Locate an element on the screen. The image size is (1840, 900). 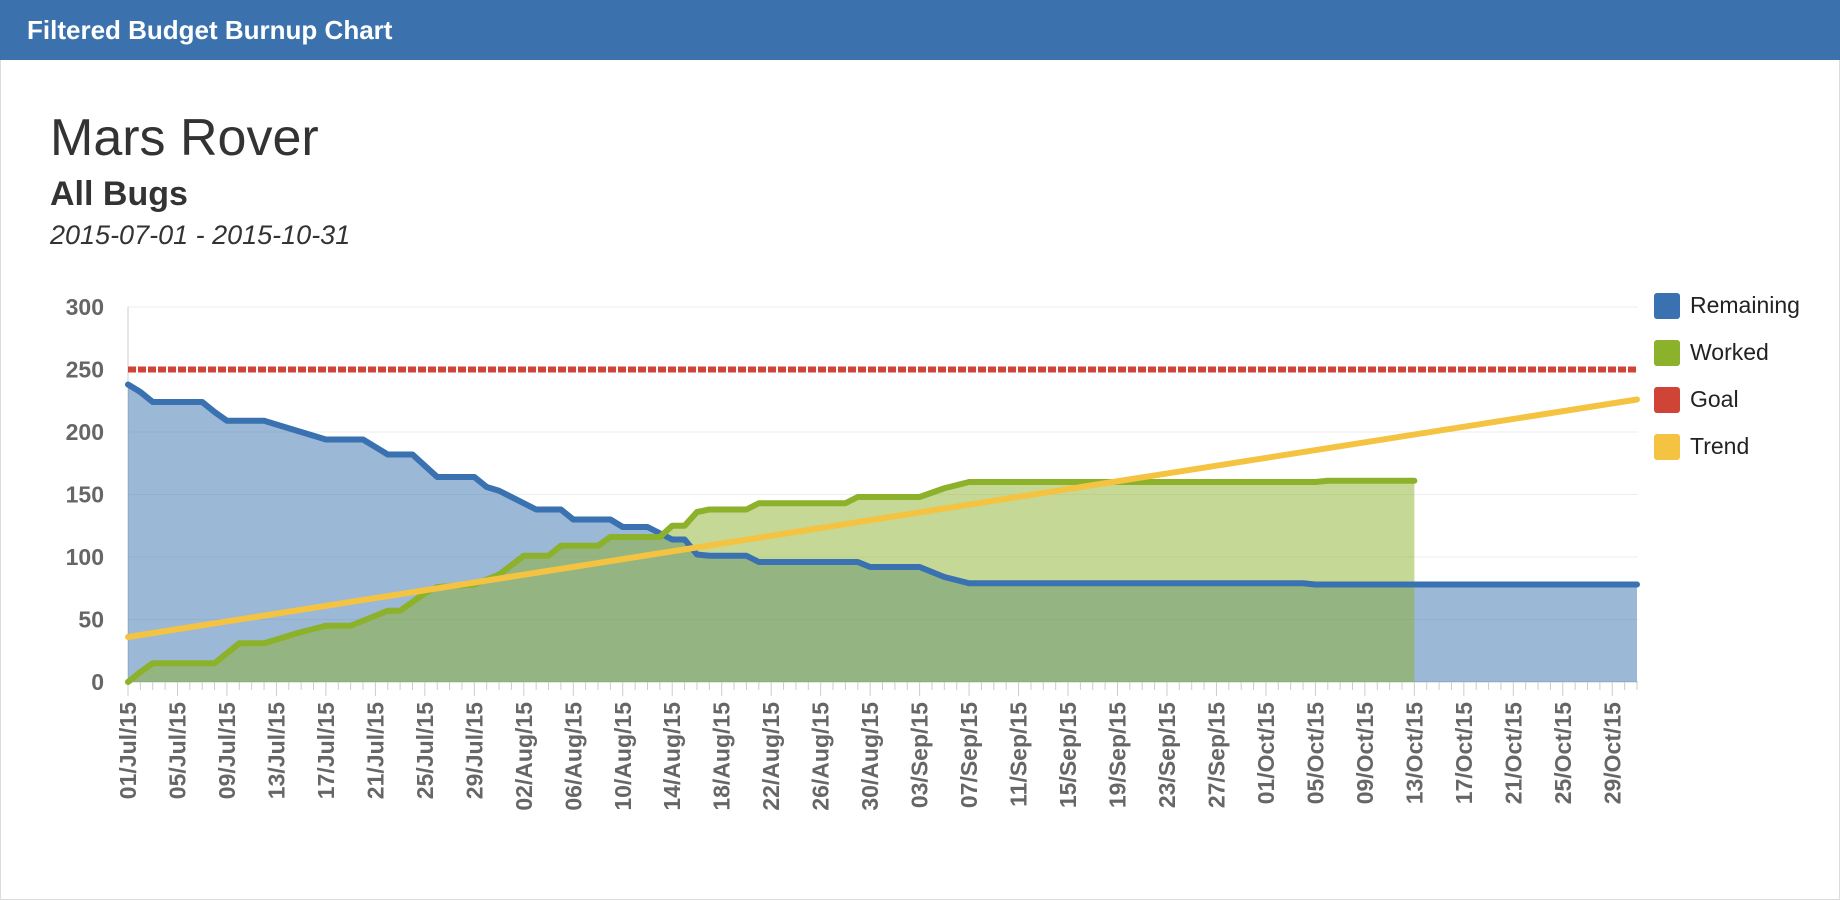
x-tick-label: 30/Aug/15 is located at coordinates (870, 756).